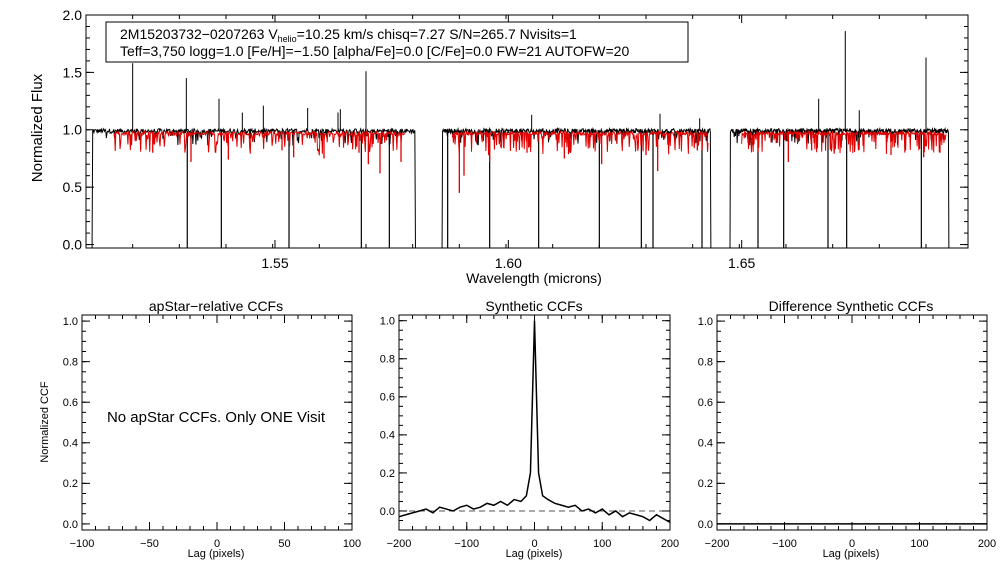 This screenshot has height=576, width=1008. Describe the element at coordinates (284, 544) in the screenshot. I see `apstar-ccf-xtick-label: 50` at that location.